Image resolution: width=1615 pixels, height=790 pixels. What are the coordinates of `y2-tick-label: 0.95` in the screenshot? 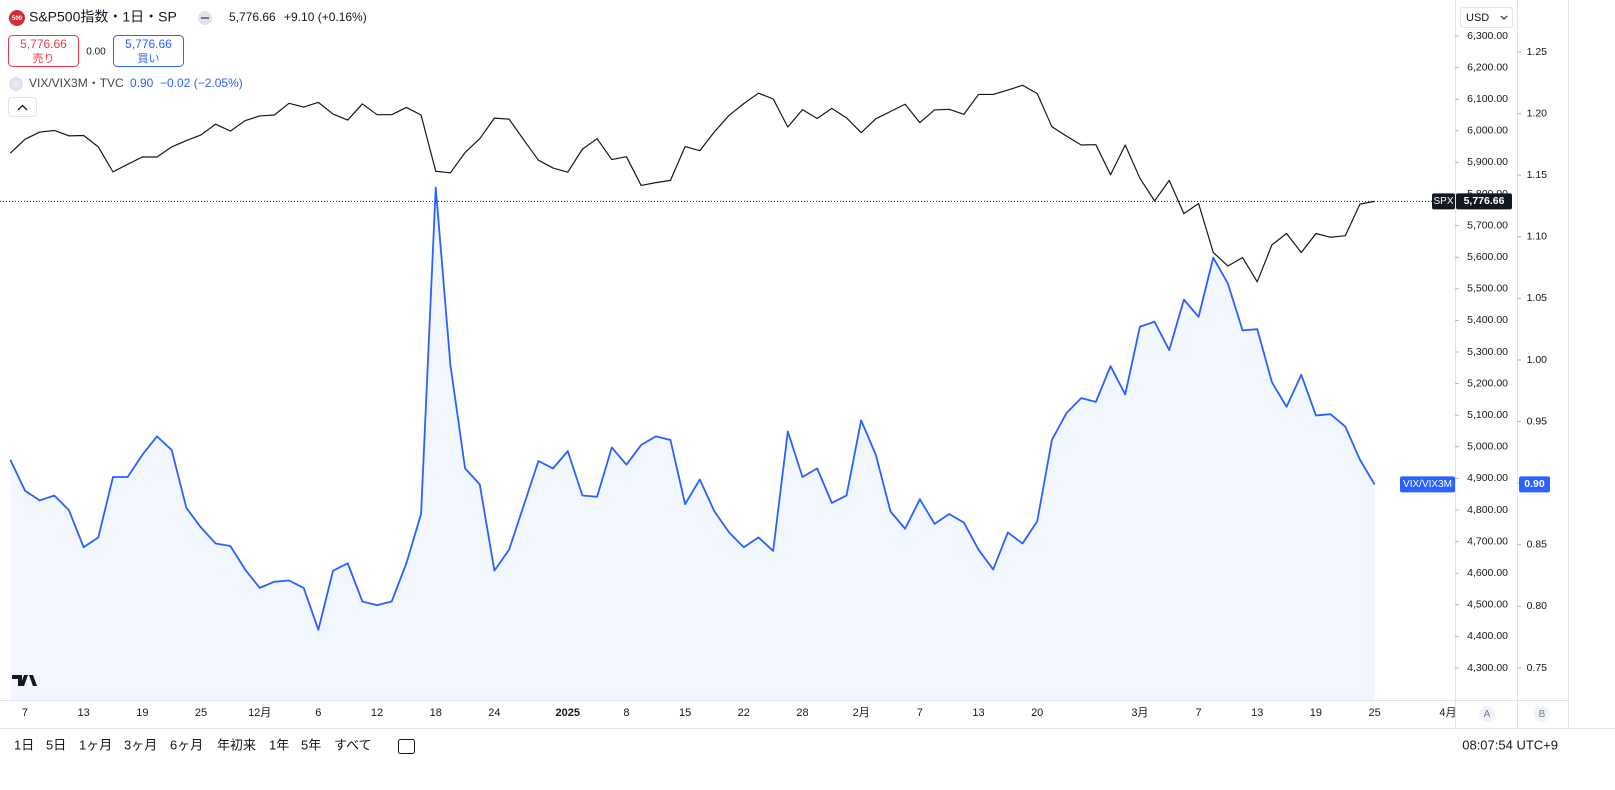 It's located at (1537, 421).